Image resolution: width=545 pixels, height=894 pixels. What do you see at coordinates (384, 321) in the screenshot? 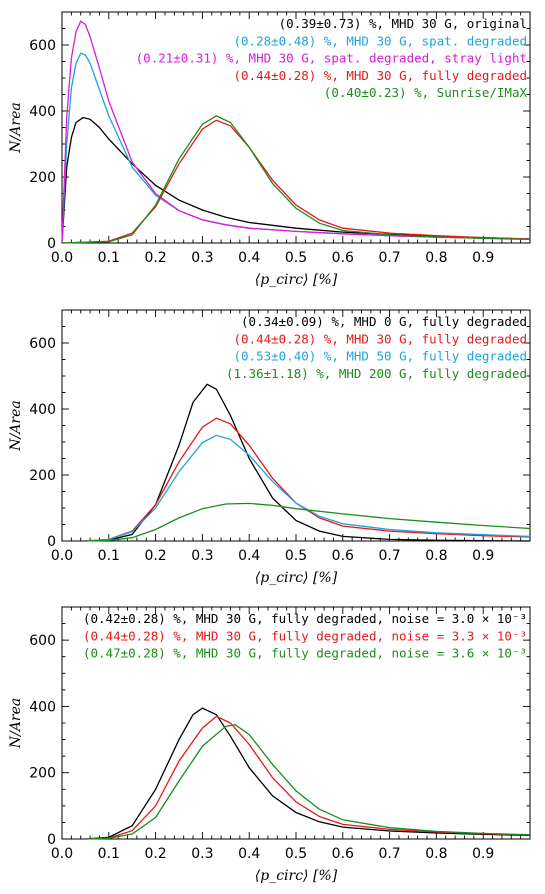
I see `legend-entry-1: (0.34±0.09) %, MHD 0 G, fully degraded` at bounding box center [384, 321].